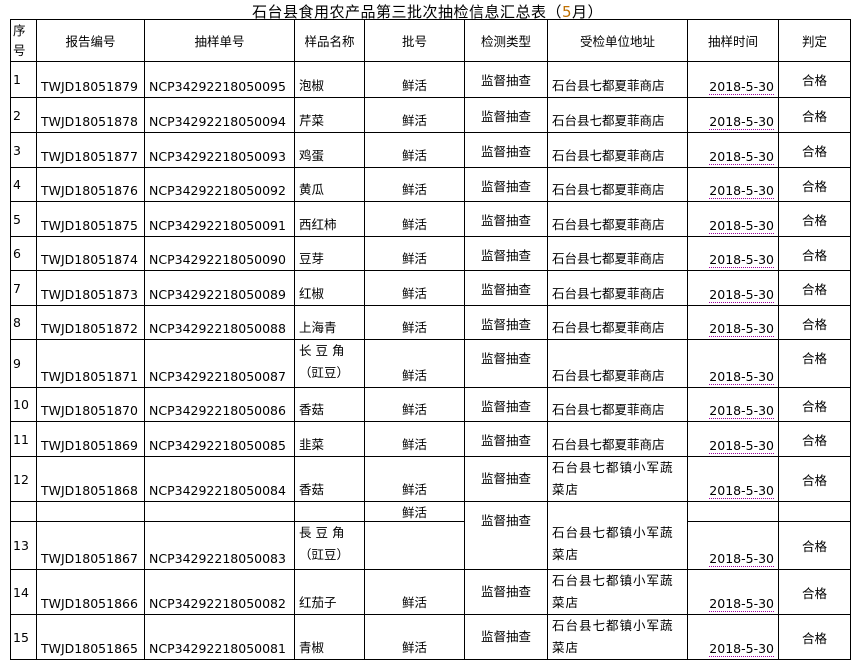 Image resolution: width=855 pixels, height=660 pixels. What do you see at coordinates (219, 637) in the screenshot?
I see `cell-sample-no: NCP34292218050081` at bounding box center [219, 637].